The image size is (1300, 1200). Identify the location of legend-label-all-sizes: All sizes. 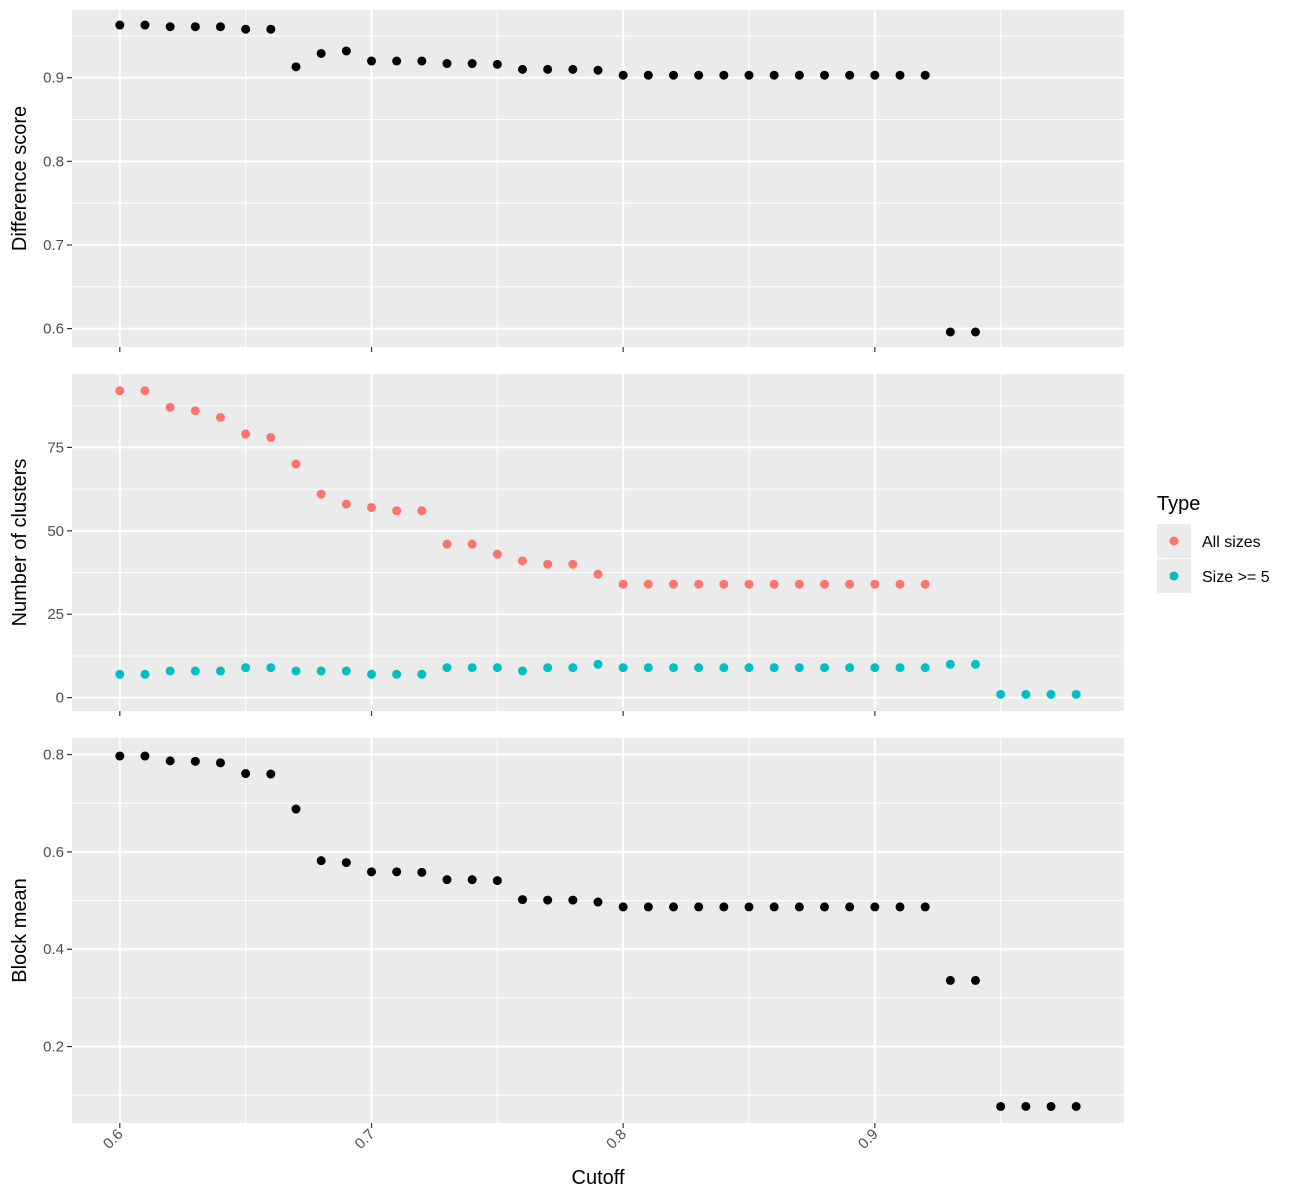
(1231, 542).